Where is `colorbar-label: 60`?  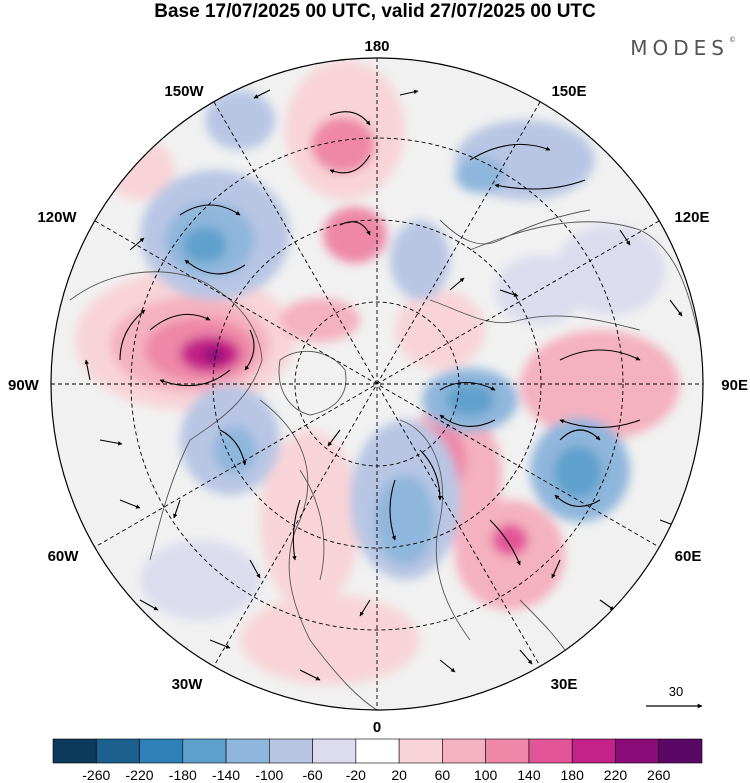 colorbar-label: 60 is located at coordinates (443, 775).